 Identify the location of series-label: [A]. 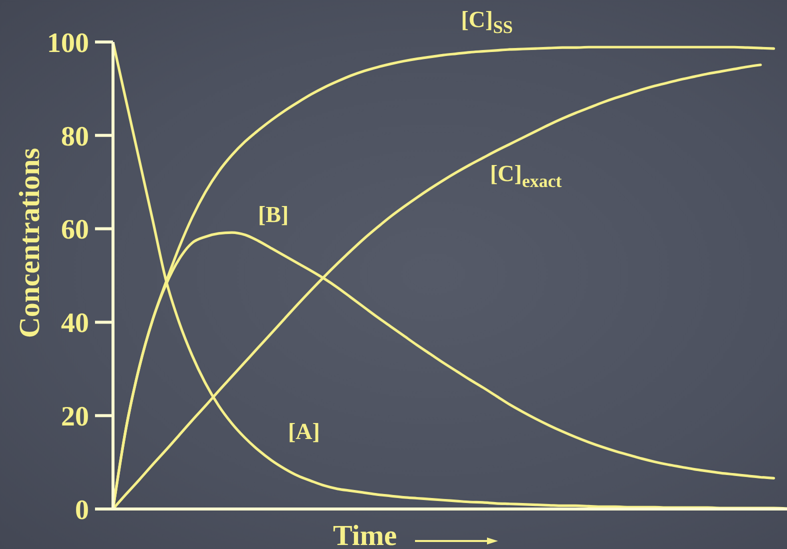
(304, 431).